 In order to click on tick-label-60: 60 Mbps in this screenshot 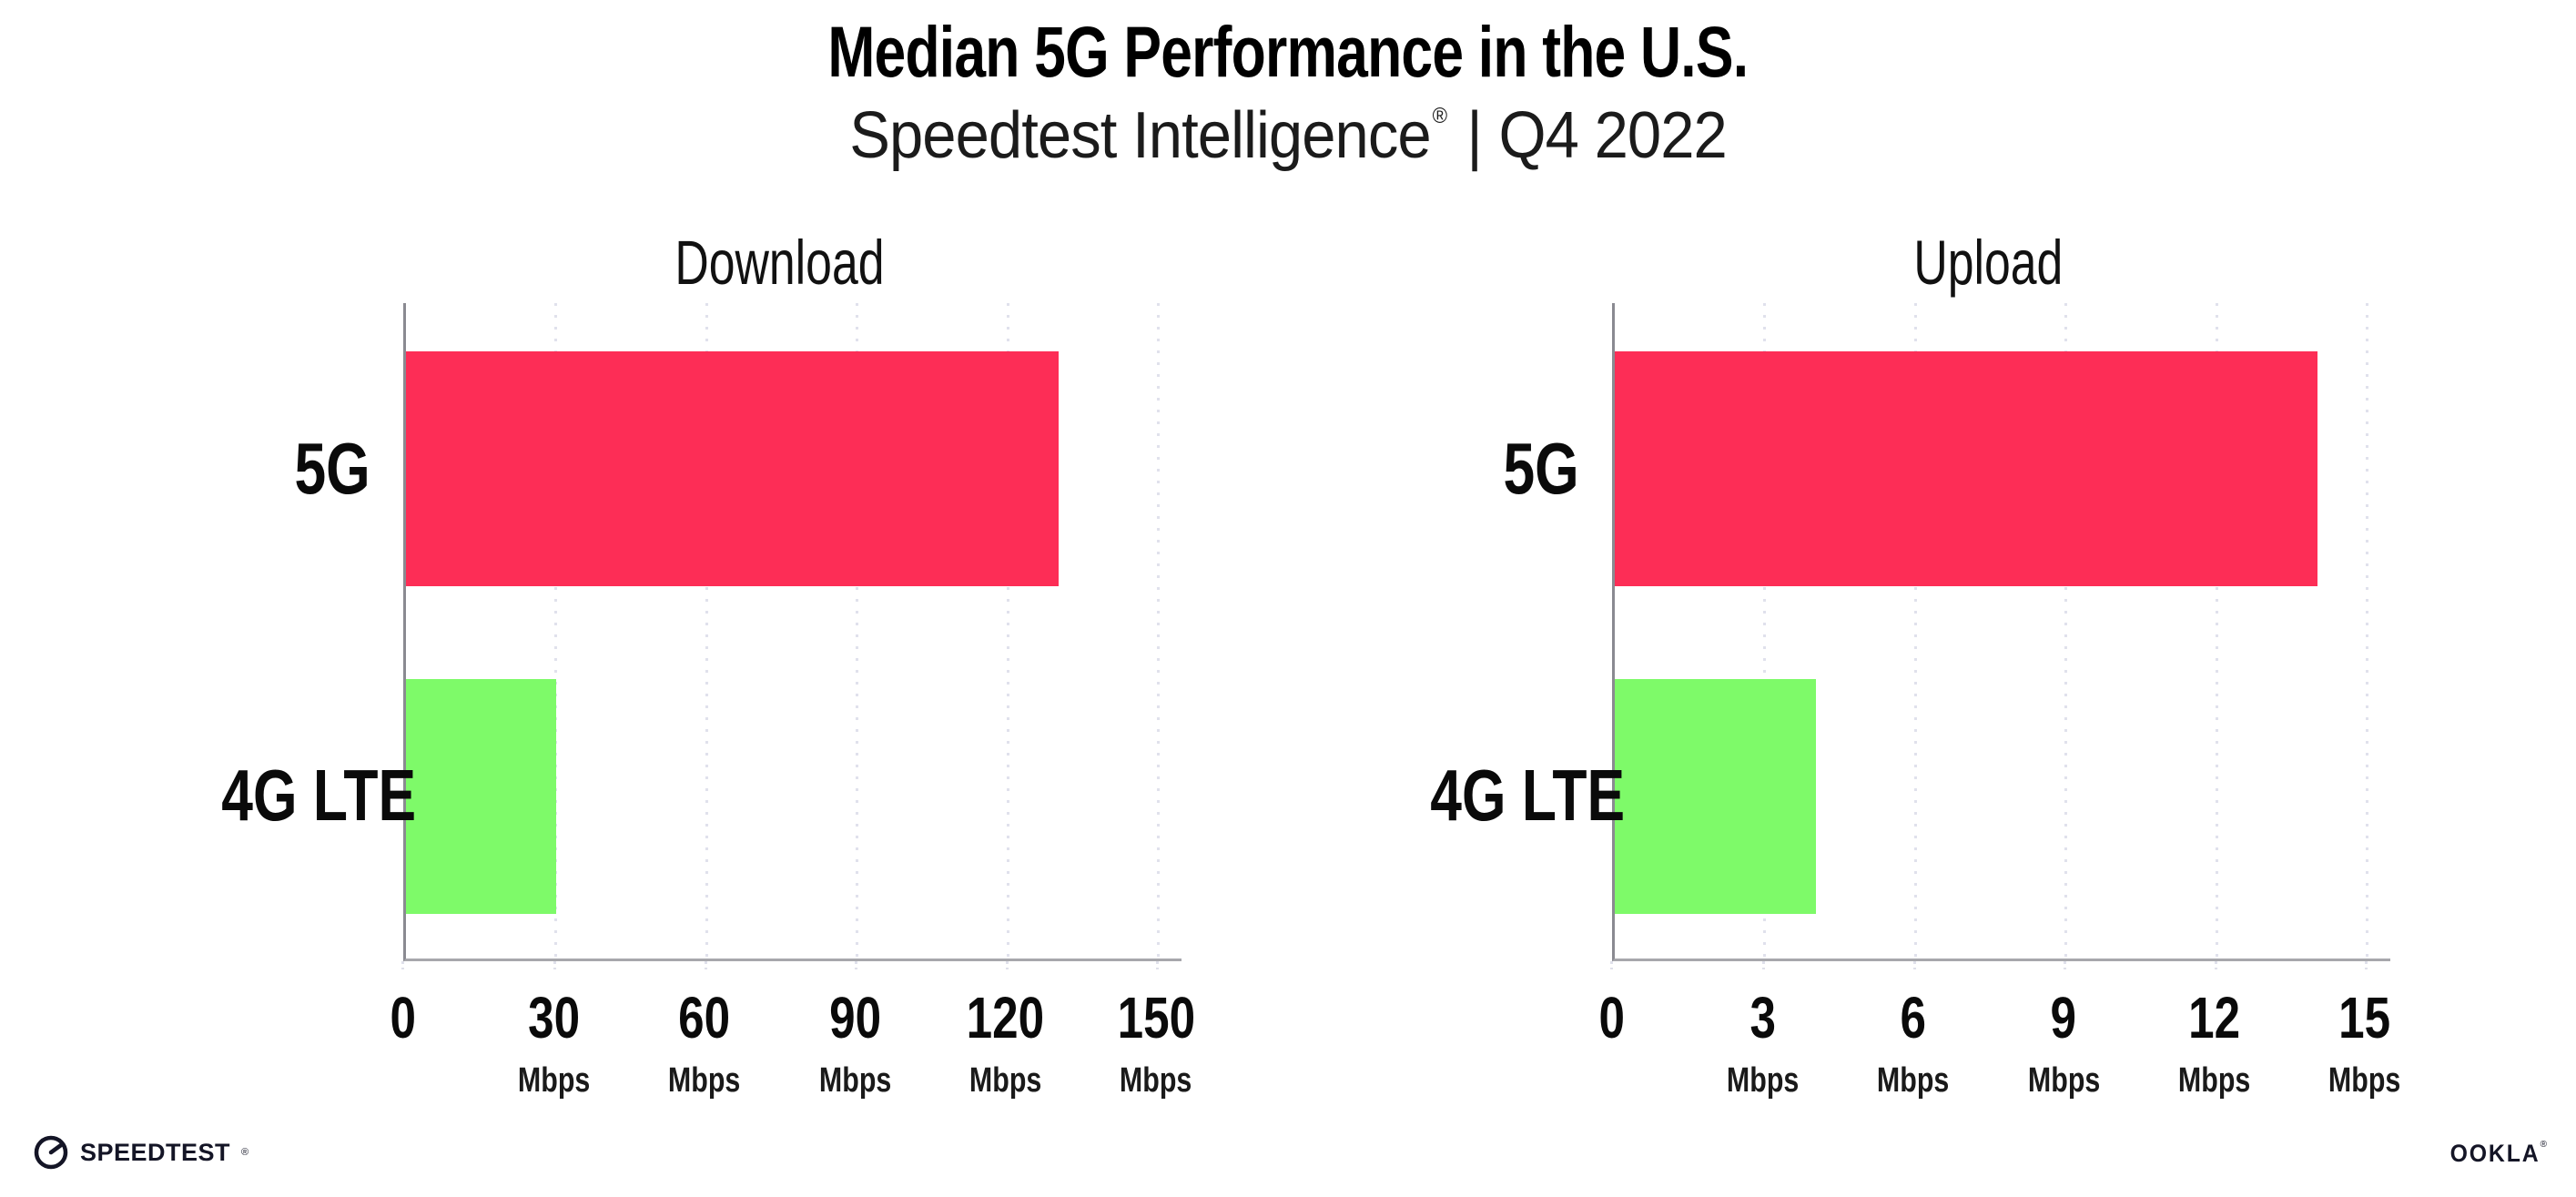, I will do `click(704, 1042)`.